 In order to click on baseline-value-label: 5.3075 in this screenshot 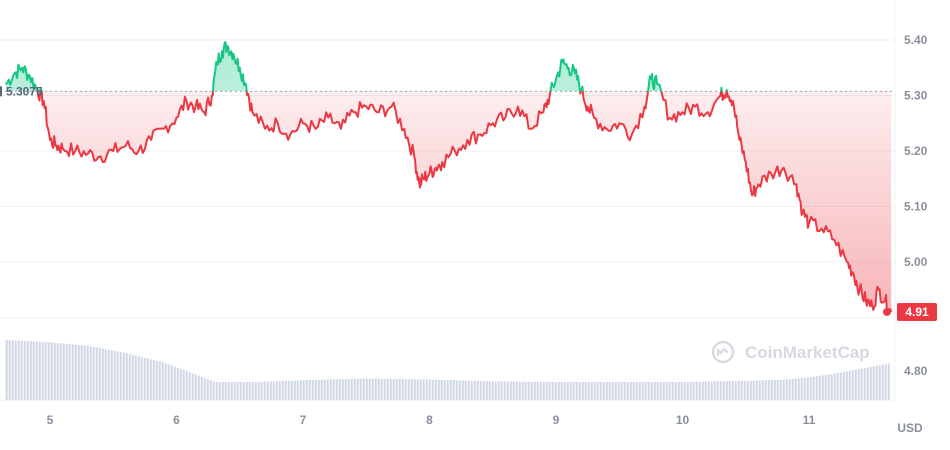, I will do `click(24, 91)`.